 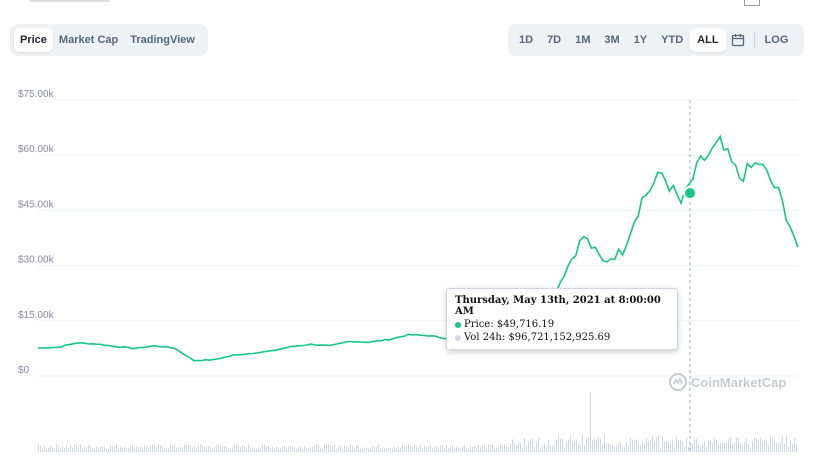 I want to click on tooltip-date: Thursday, May 13th, 2021 at 8:00:00 AM, so click(x=558, y=306).